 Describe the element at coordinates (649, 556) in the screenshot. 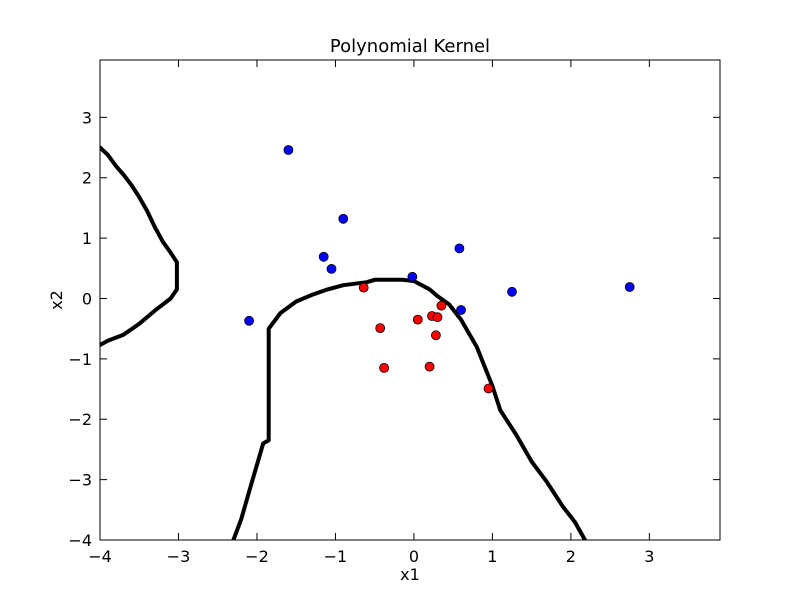

I see `x-tick-label-7: 3` at that location.